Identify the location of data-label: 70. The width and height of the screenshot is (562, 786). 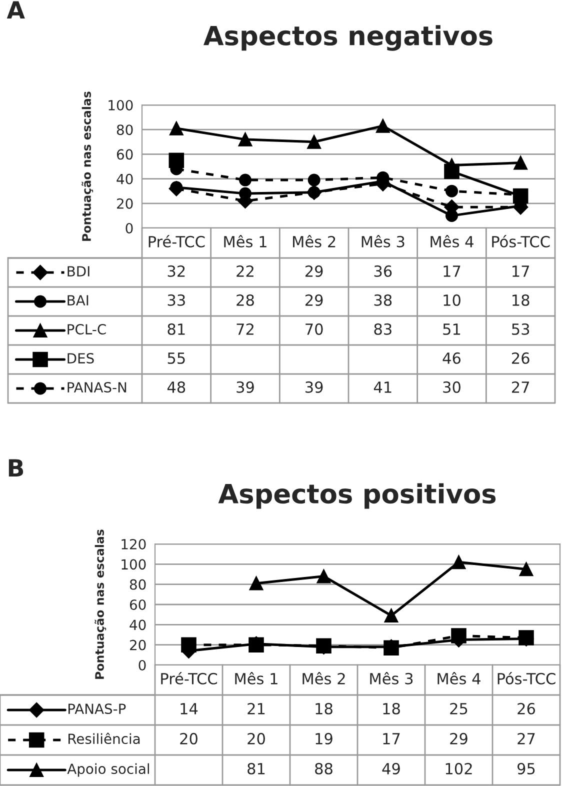
(314, 329).